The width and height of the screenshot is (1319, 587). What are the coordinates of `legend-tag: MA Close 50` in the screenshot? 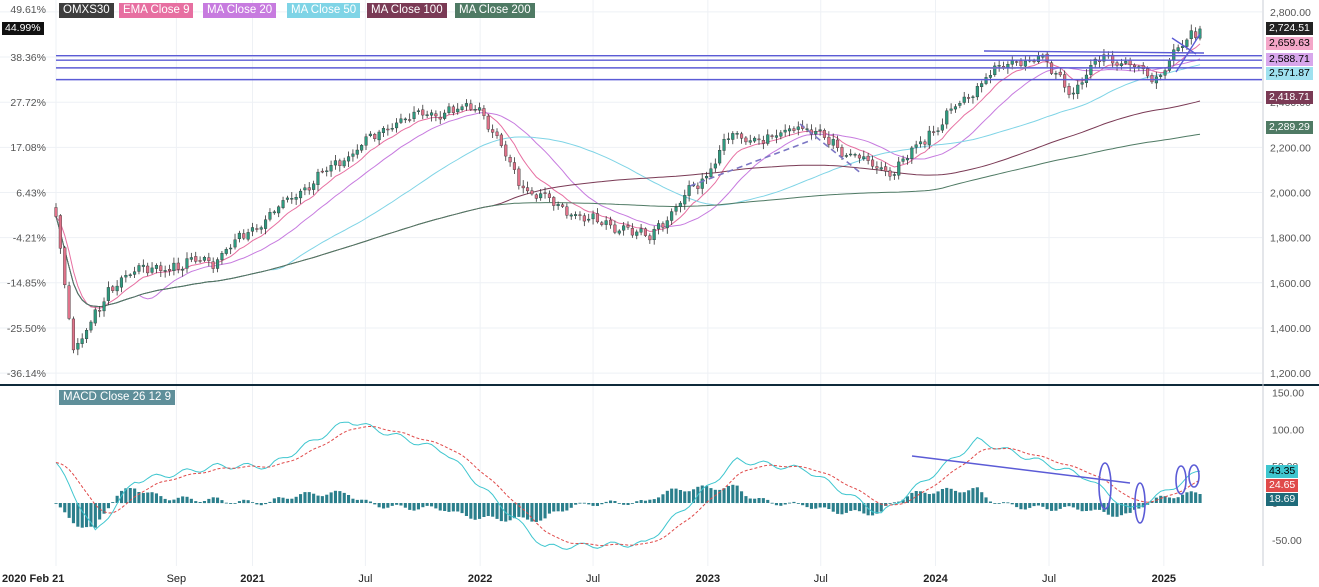 It's located at (324, 10).